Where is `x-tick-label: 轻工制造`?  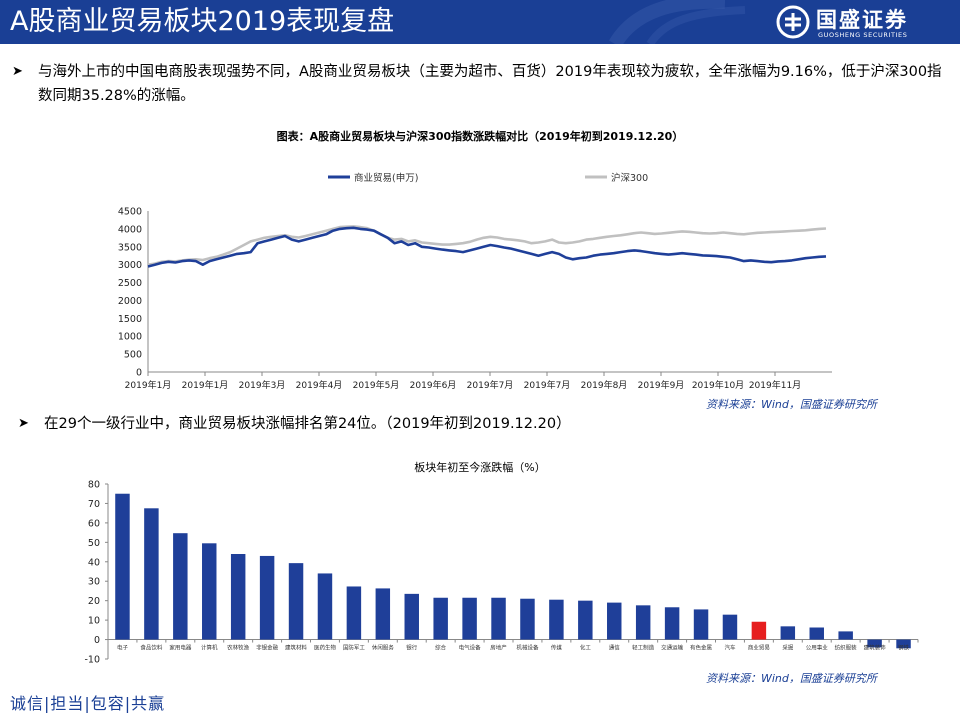 x-tick-label: 轻工制造 is located at coordinates (643, 648).